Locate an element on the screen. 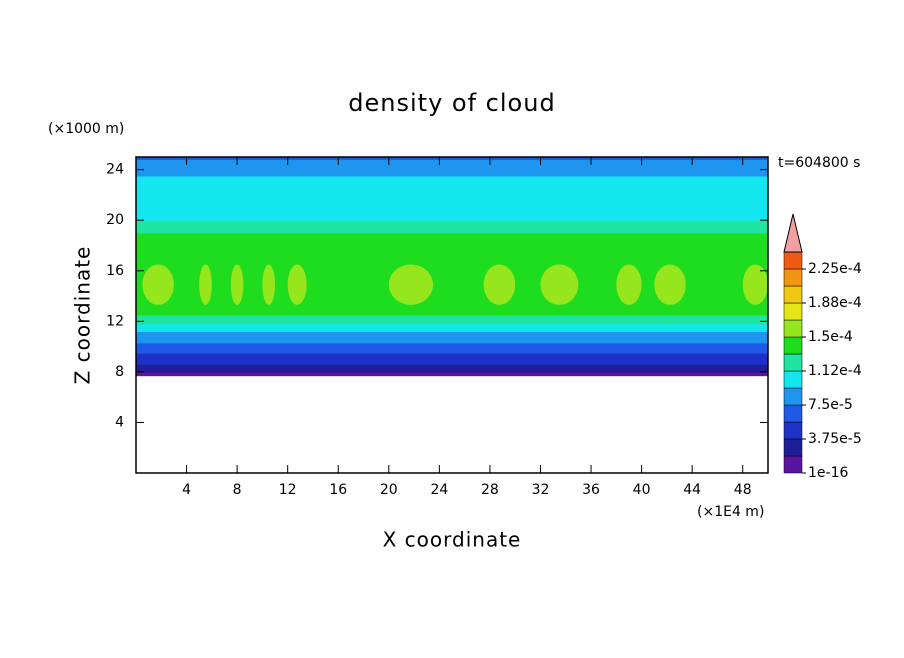  y-tick-label: 24 is located at coordinates (115, 170).